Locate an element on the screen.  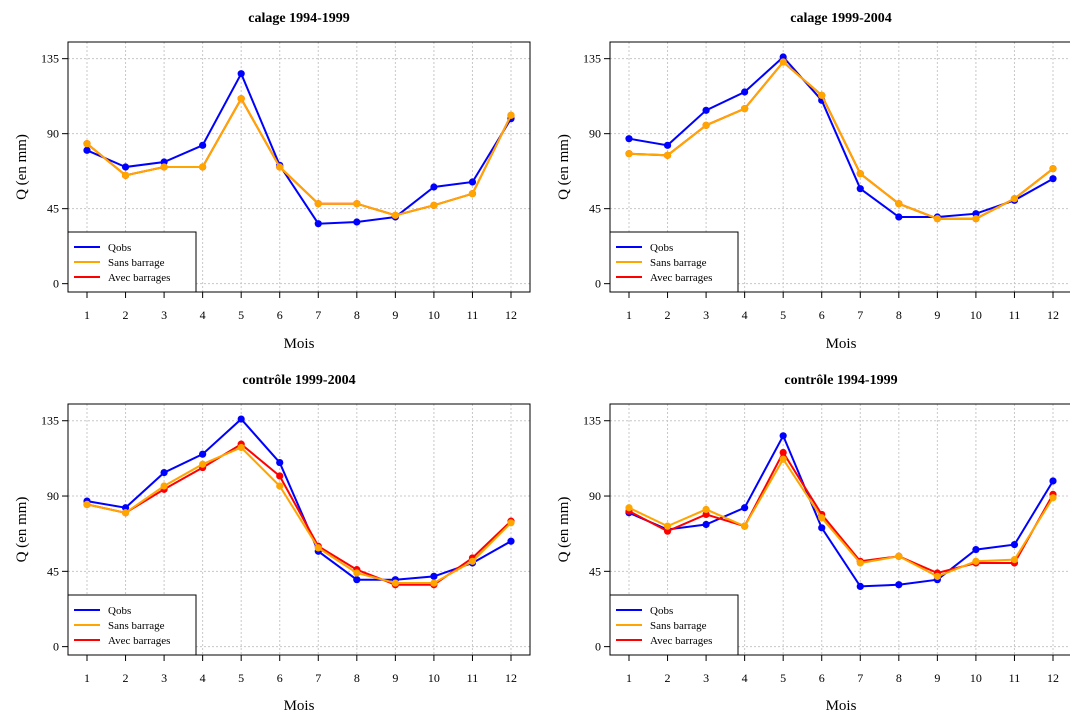
x-tick-label: 5 is located at coordinates (783, 678).